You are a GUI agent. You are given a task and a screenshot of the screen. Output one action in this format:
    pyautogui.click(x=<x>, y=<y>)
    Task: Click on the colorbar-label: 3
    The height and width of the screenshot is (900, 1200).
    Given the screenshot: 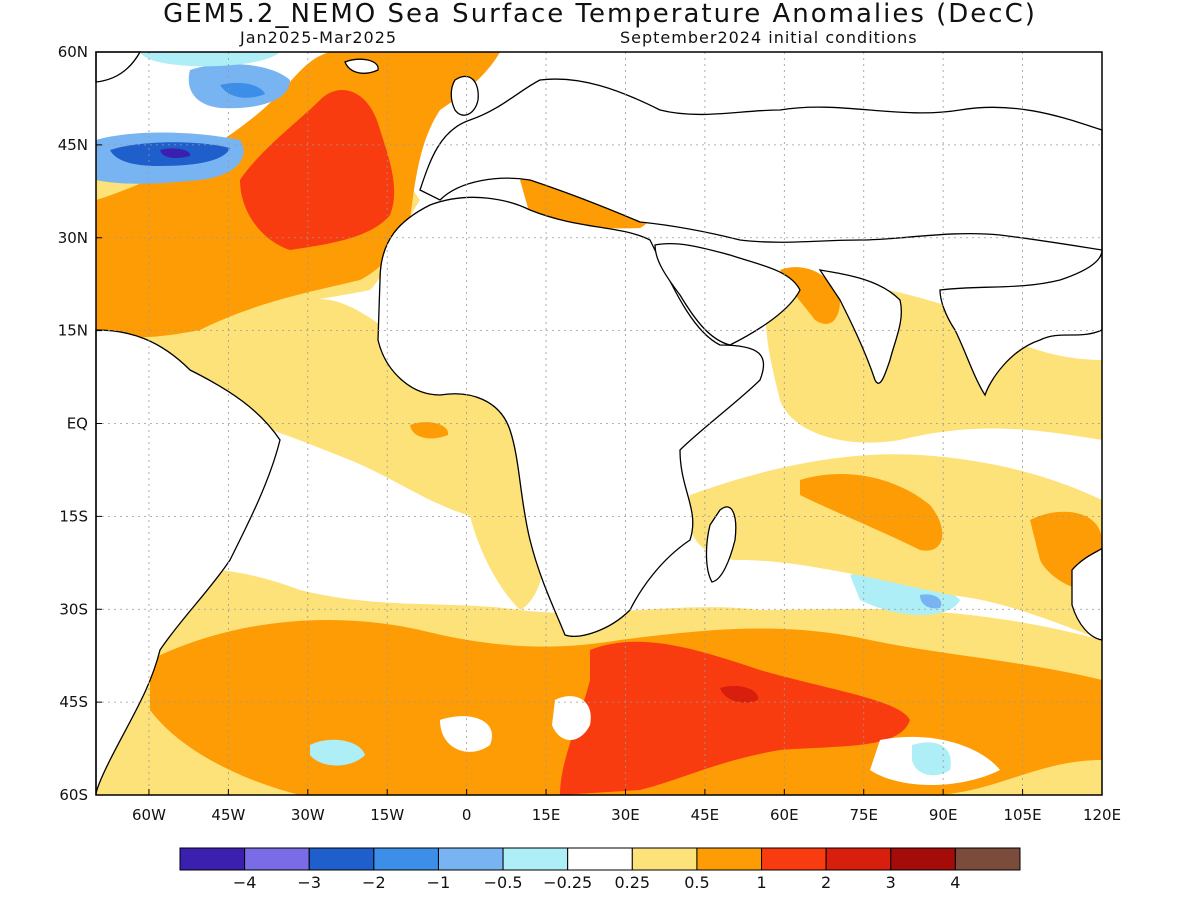 What is the action you would take?
    pyautogui.click(x=891, y=882)
    